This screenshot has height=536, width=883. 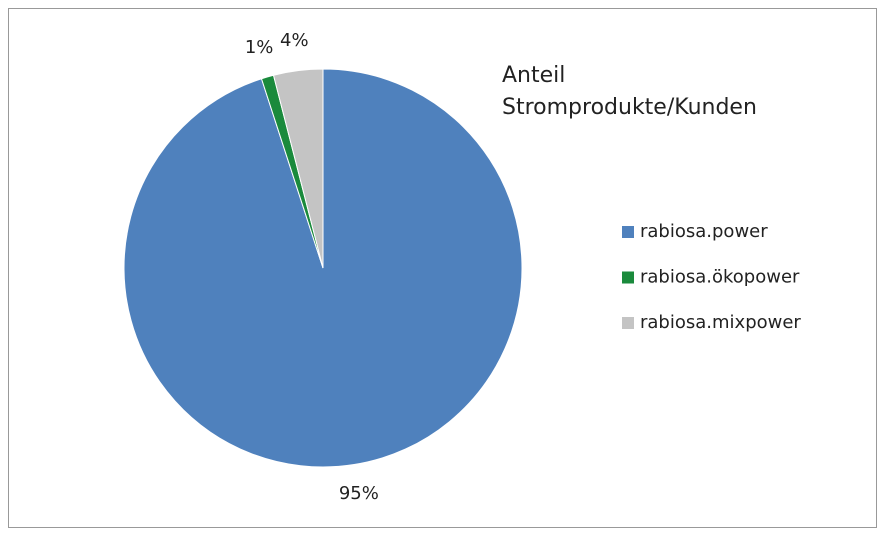 I want to click on data-label: 95%, so click(x=359, y=493).